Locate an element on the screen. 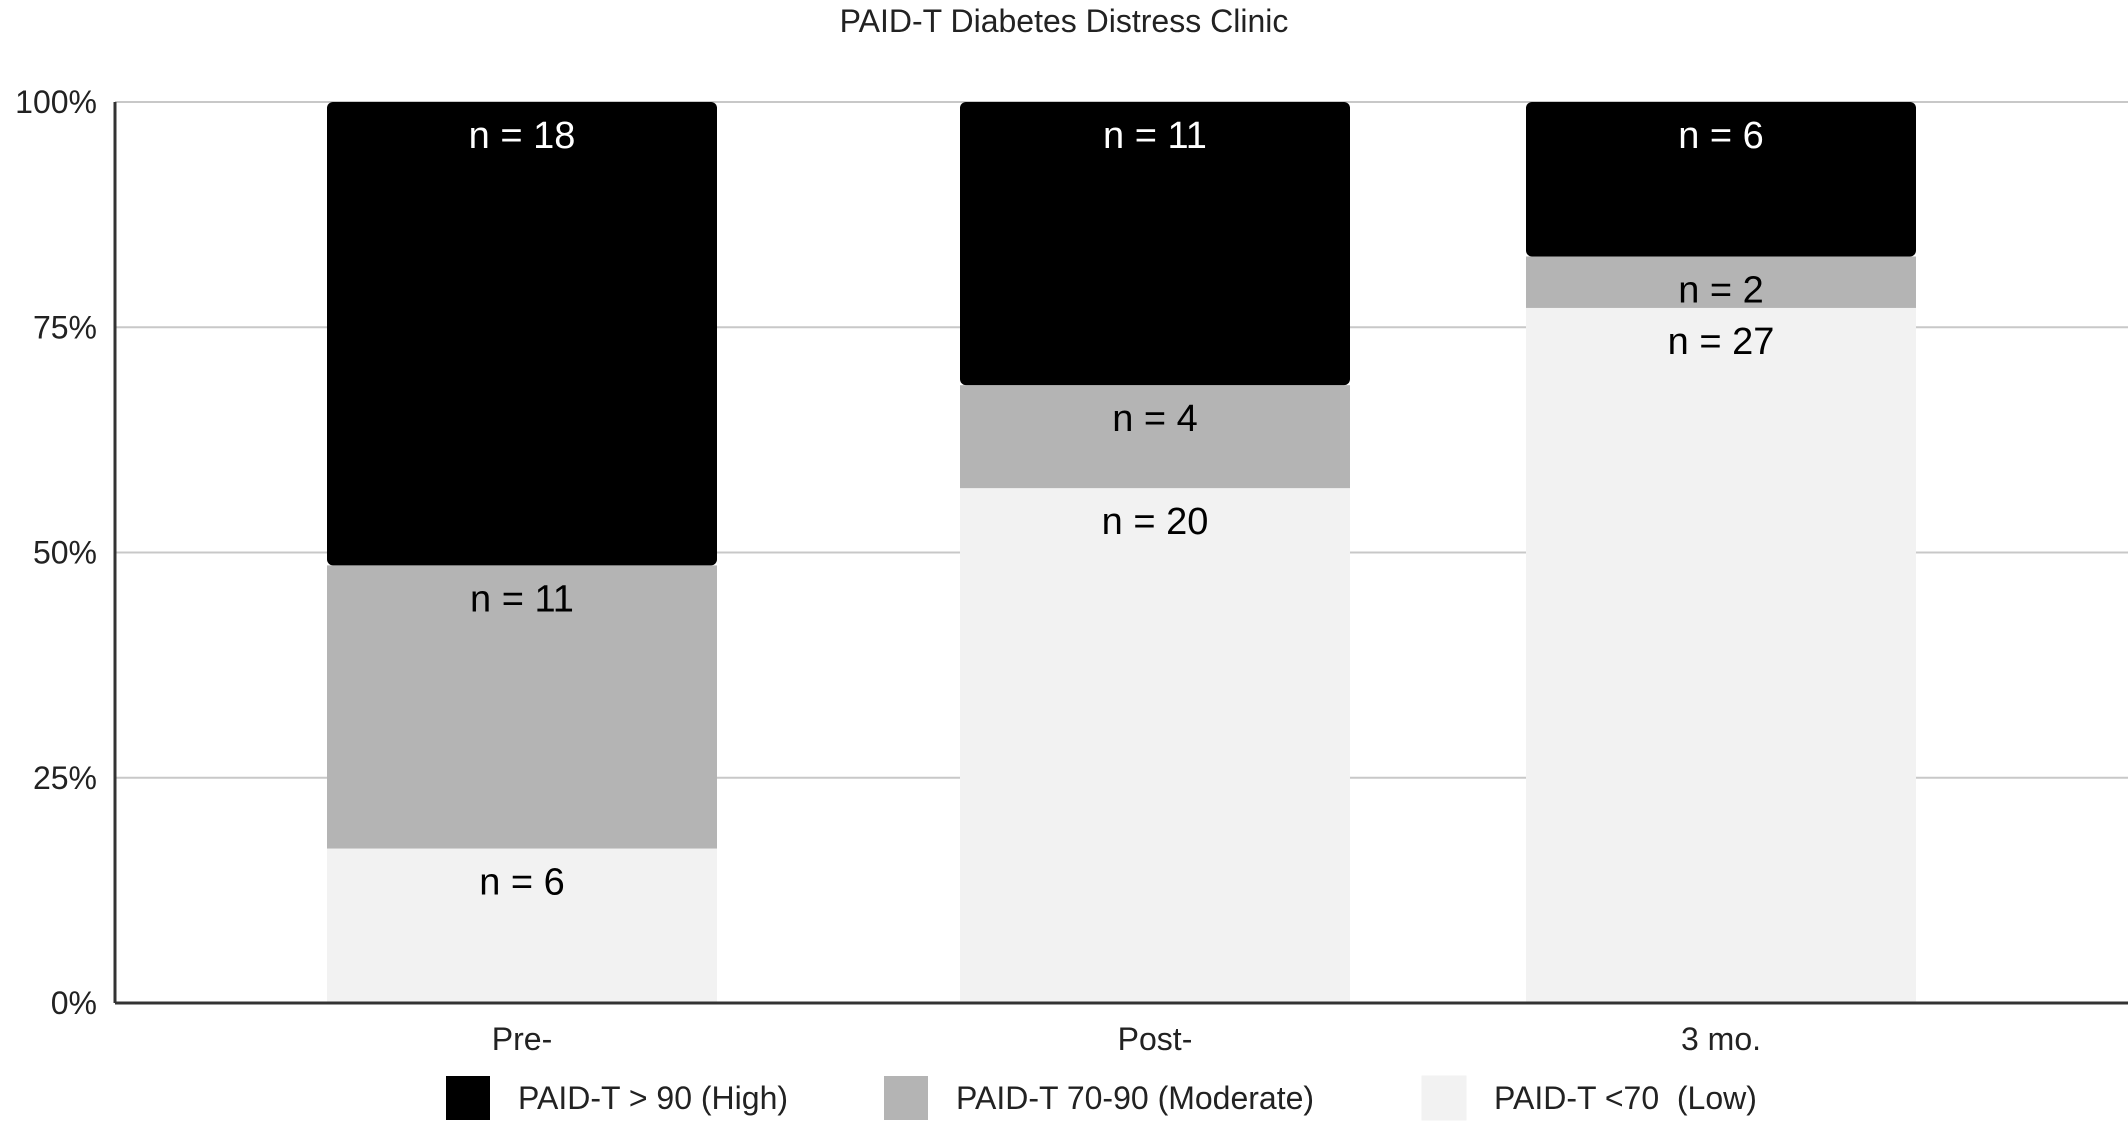 This screenshot has height=1125, width=2128. segment-label: n = 18 is located at coordinates (522, 136).